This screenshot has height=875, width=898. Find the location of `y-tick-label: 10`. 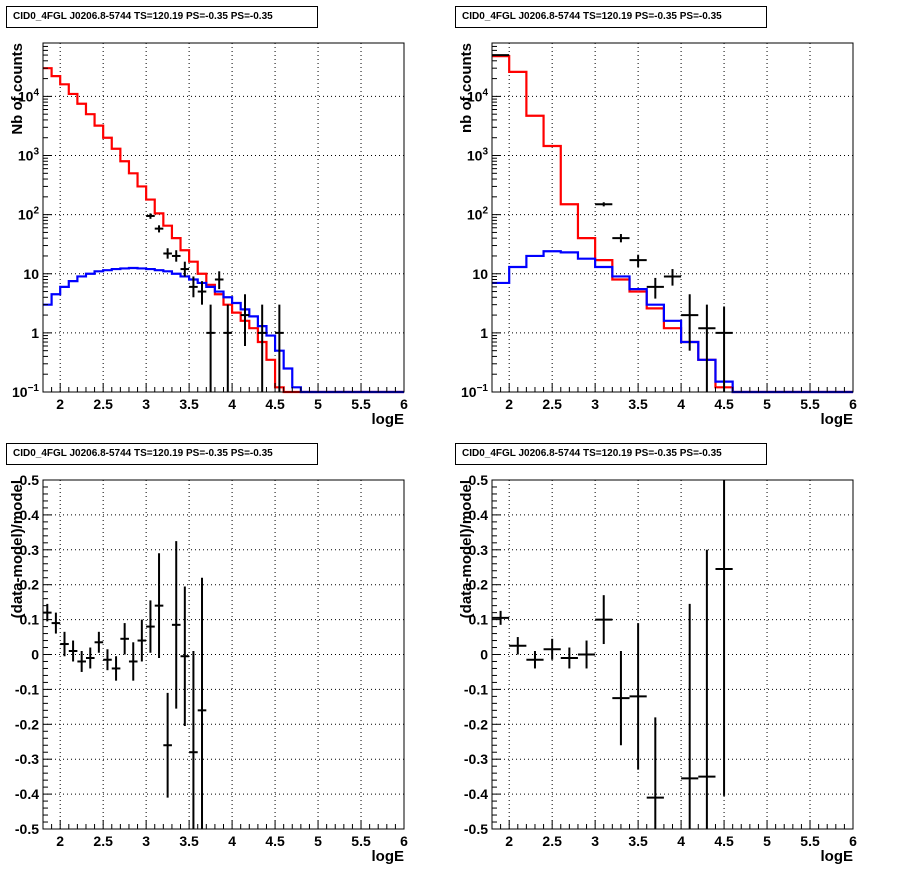

y-tick-label: 10 is located at coordinates (31, 274).